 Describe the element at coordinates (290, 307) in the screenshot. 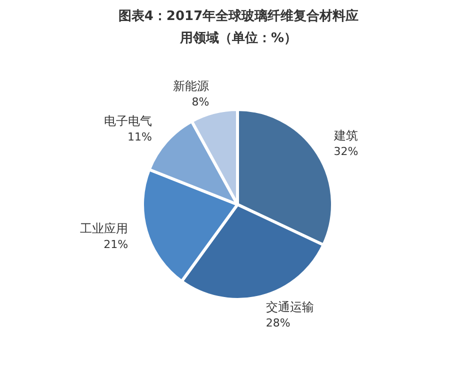

I see `slice-label: 交通运输` at that location.